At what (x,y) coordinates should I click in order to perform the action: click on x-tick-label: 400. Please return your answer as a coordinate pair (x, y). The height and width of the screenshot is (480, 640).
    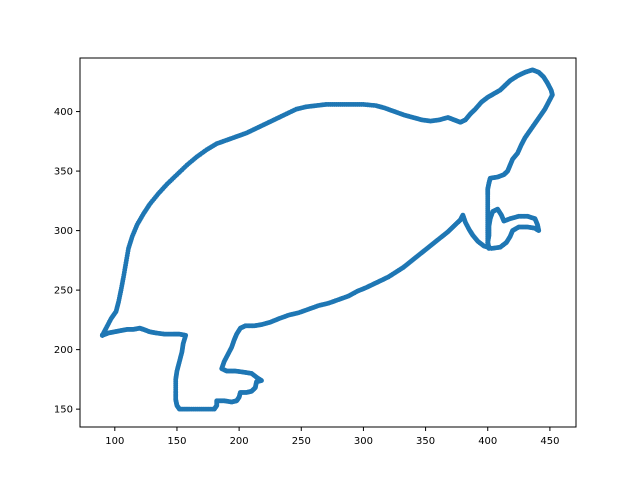
    Looking at the image, I should click on (487, 441).